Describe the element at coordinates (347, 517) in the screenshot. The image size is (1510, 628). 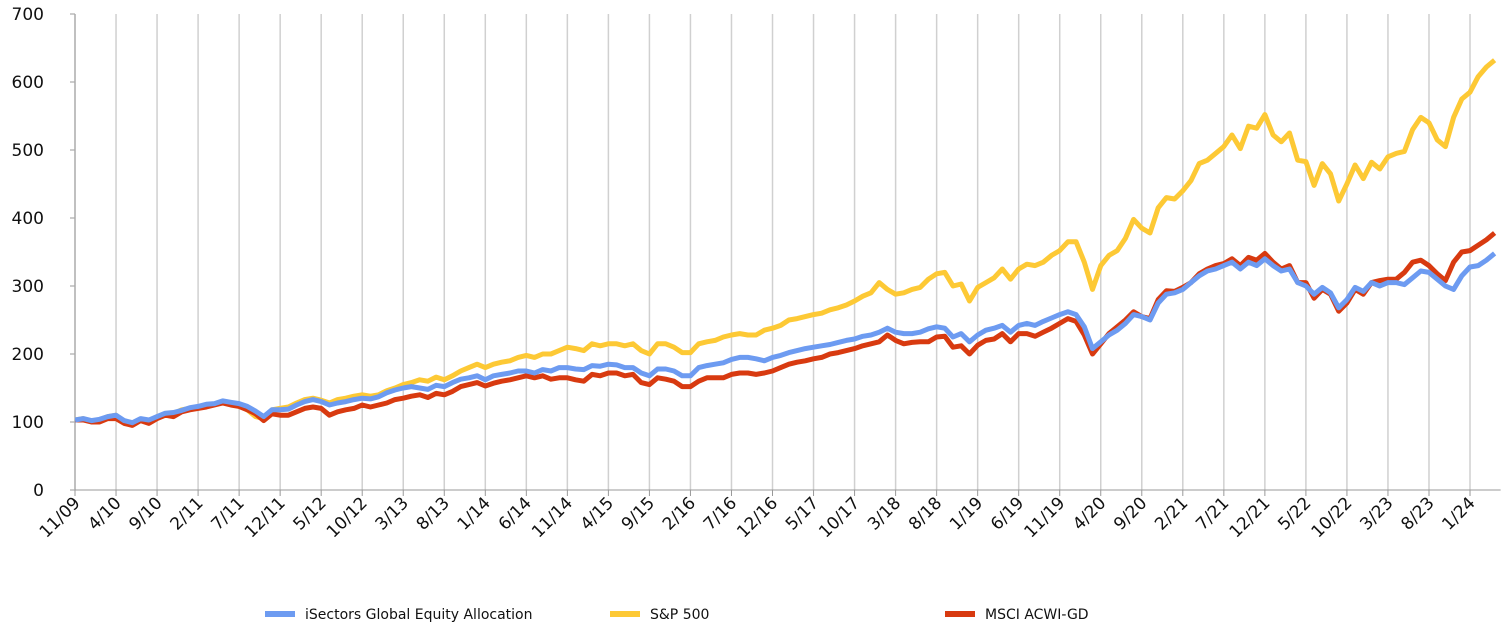
I see `x-tick-label: 10/12` at that location.